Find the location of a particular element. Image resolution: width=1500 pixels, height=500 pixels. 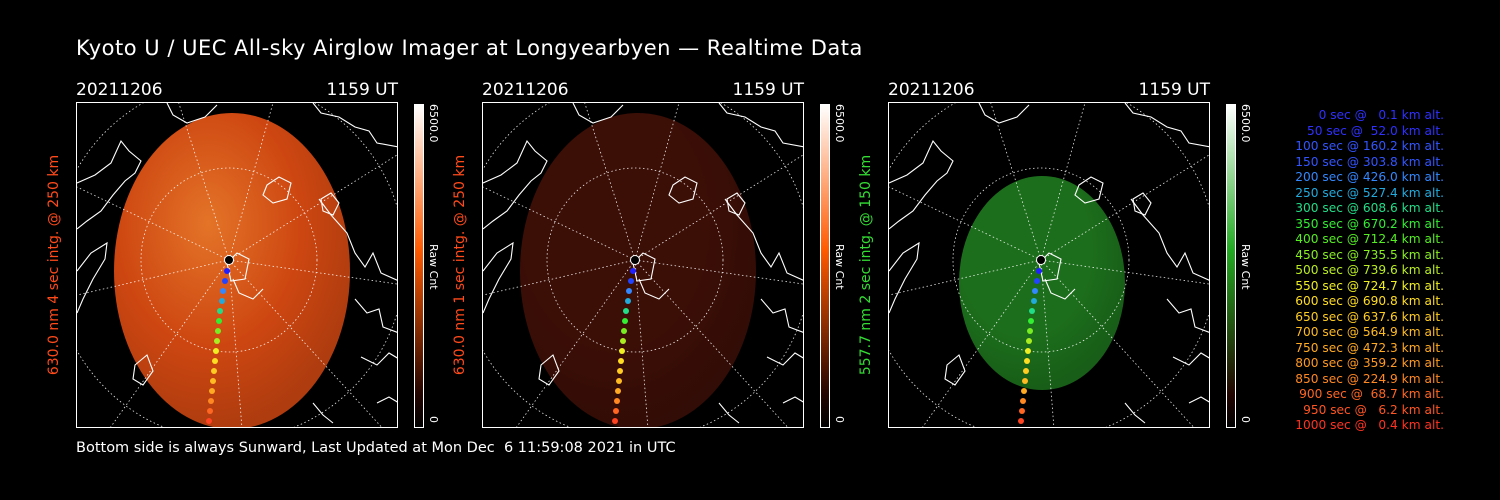

allsky-image-557nm-2s is located at coordinates (1049, 265).